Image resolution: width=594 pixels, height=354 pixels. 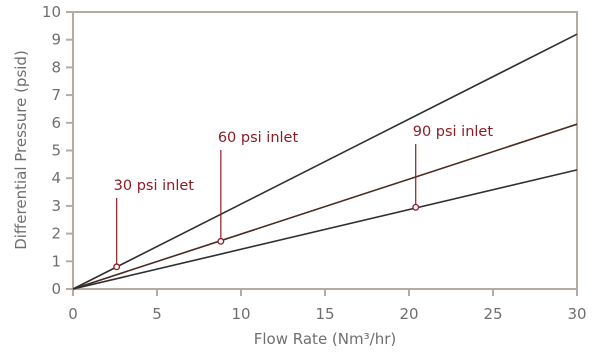 What do you see at coordinates (56, 151) in the screenshot?
I see `y-tick-label: 5` at bounding box center [56, 151].